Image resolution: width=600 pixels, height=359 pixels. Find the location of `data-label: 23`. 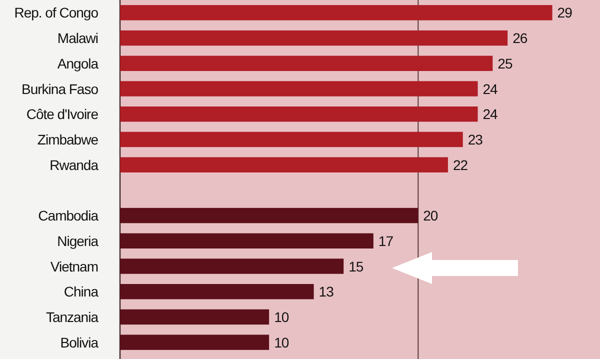

data-label: 23 is located at coordinates (476, 140).